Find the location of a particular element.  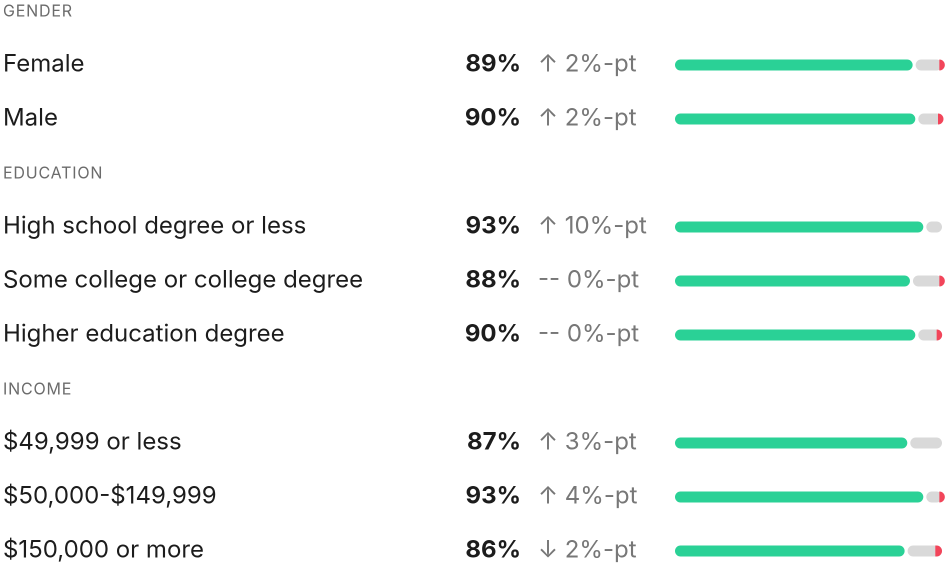

row-value: 87% is located at coordinates (494, 441).